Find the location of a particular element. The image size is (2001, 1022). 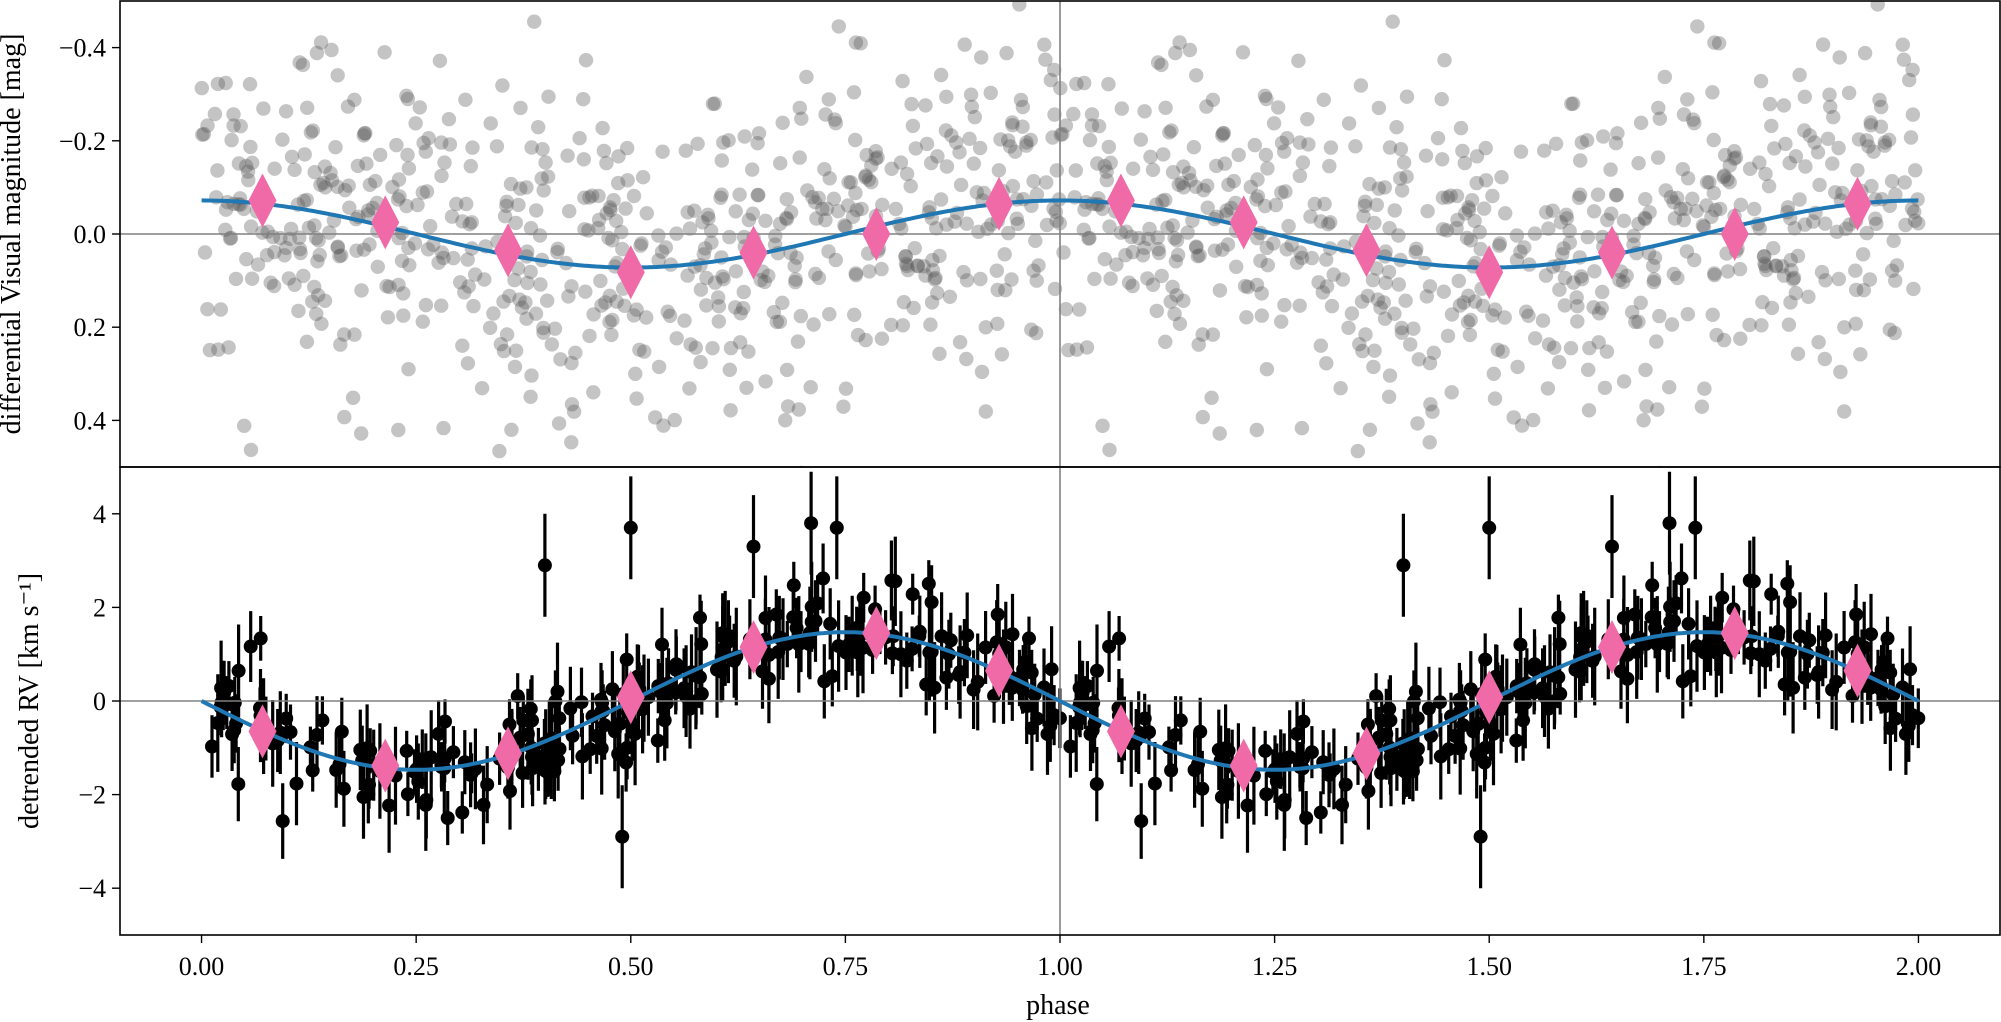

rv-y-tick-label: −2 is located at coordinates (92, 795).